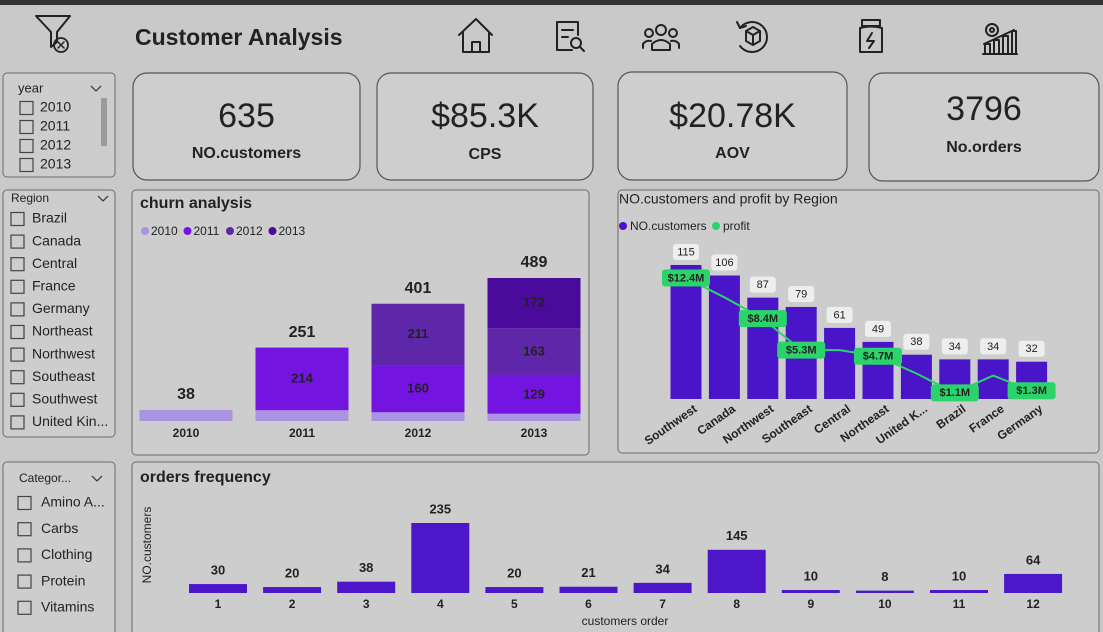 Image resolution: width=1103 pixels, height=632 pixels. What do you see at coordinates (839, 315) in the screenshot?
I see `data-label: 61` at bounding box center [839, 315].